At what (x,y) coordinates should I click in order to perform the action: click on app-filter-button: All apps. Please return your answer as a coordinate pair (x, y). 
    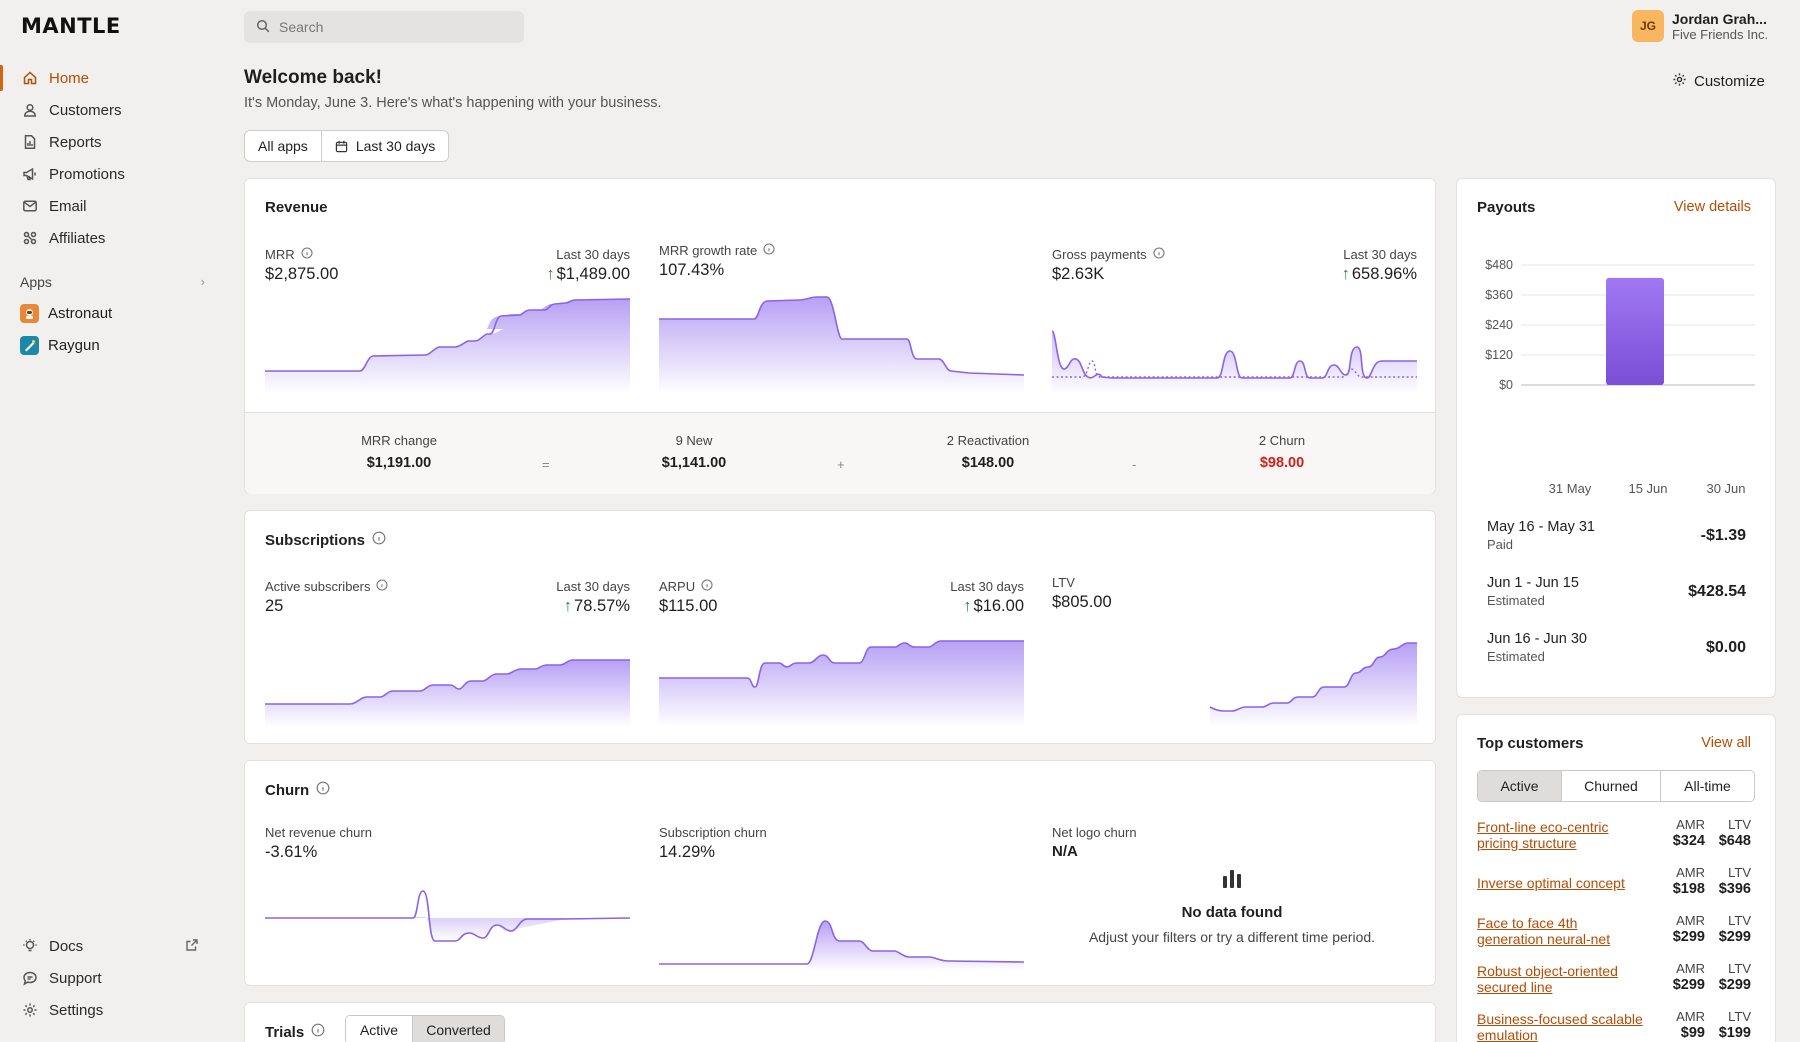
    Looking at the image, I should click on (283, 146).